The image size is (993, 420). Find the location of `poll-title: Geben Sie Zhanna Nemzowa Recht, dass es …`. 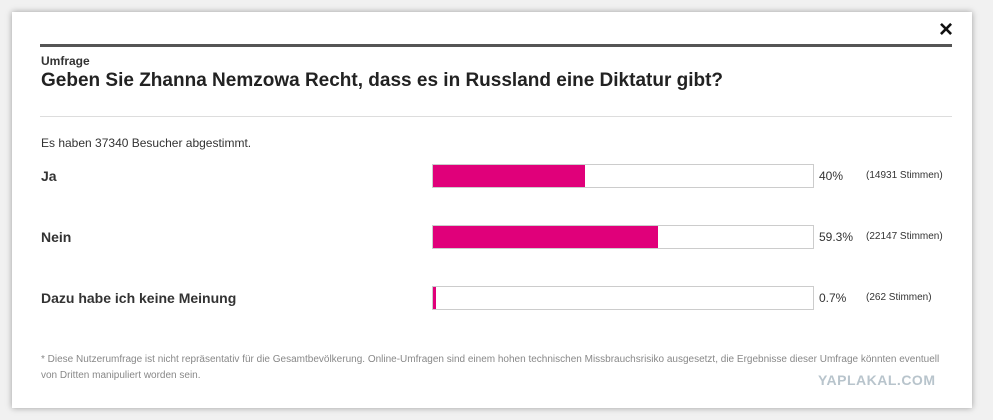

poll-title: Geben Sie Zhanna Nemzowa Recht, dass es … is located at coordinates (382, 80).